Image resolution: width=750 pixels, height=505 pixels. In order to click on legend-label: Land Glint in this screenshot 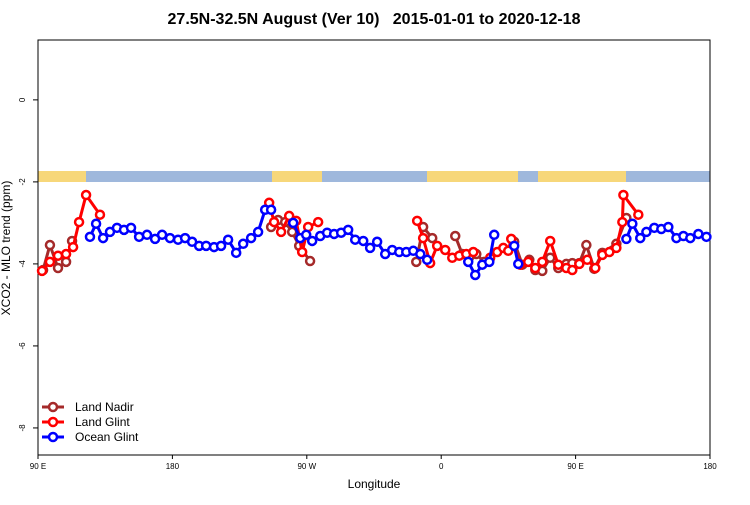, I will do `click(102, 422)`.